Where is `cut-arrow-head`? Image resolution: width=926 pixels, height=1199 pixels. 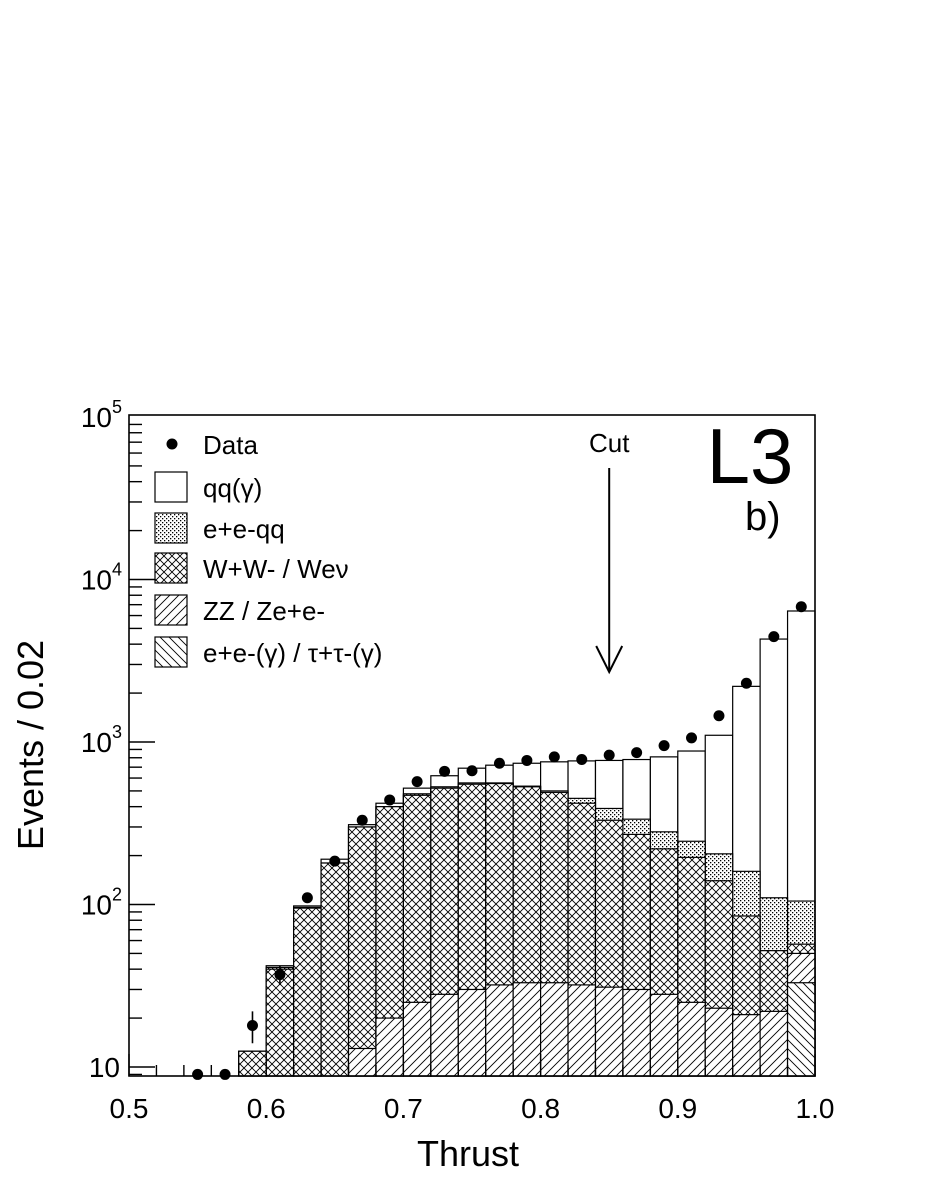 cut-arrow-head is located at coordinates (609, 660).